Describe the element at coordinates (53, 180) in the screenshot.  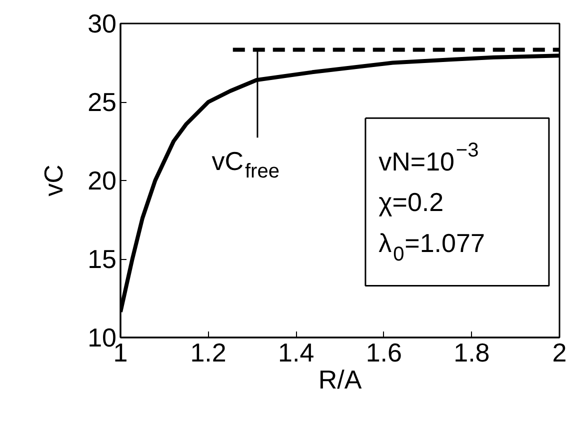
I see `y-axis-title: vC` at that location.